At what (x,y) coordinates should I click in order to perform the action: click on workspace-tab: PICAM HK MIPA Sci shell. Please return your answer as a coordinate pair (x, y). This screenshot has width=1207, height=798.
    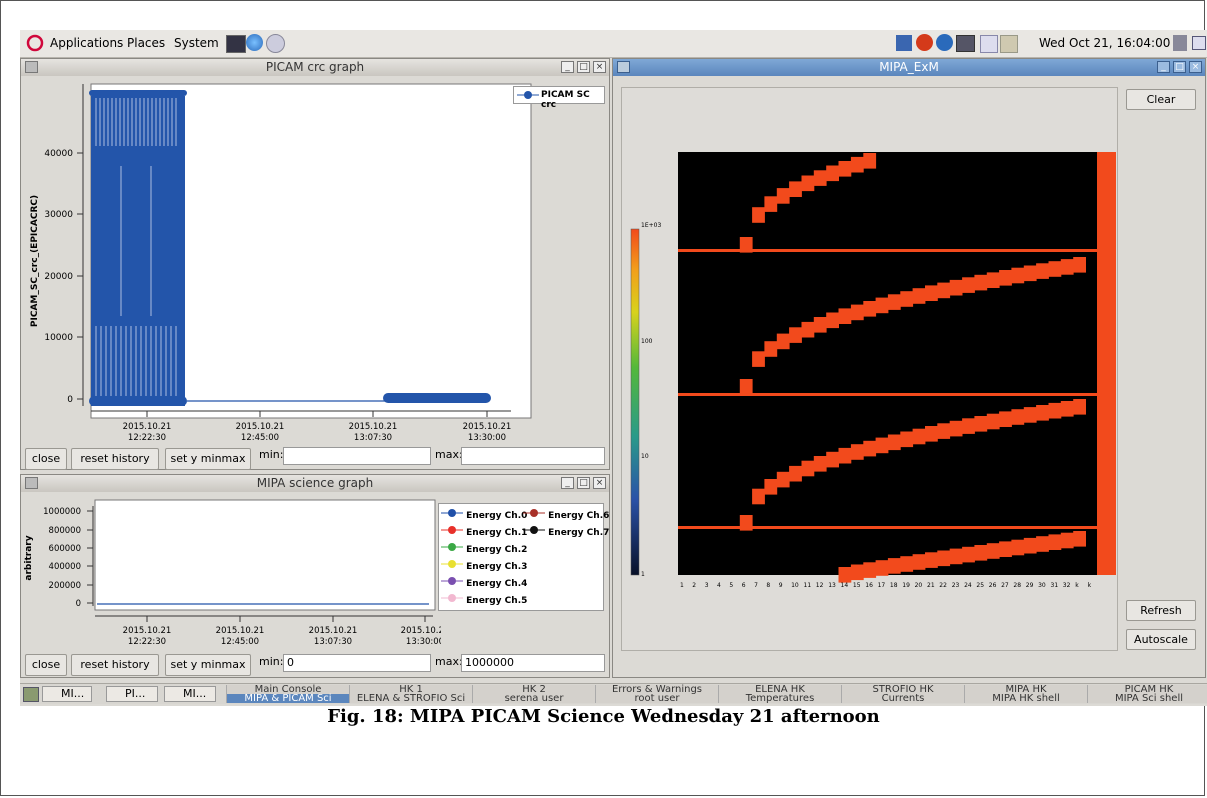
    Looking at the image, I should click on (1147, 694).